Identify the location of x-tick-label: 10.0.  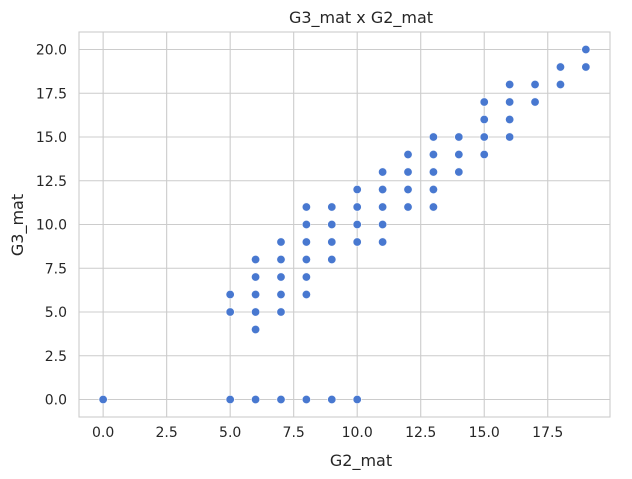
(357, 433).